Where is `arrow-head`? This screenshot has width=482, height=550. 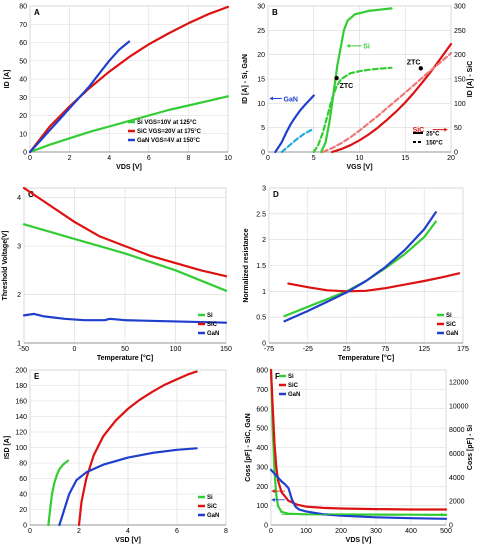
arrow-head is located at coordinates (271, 98).